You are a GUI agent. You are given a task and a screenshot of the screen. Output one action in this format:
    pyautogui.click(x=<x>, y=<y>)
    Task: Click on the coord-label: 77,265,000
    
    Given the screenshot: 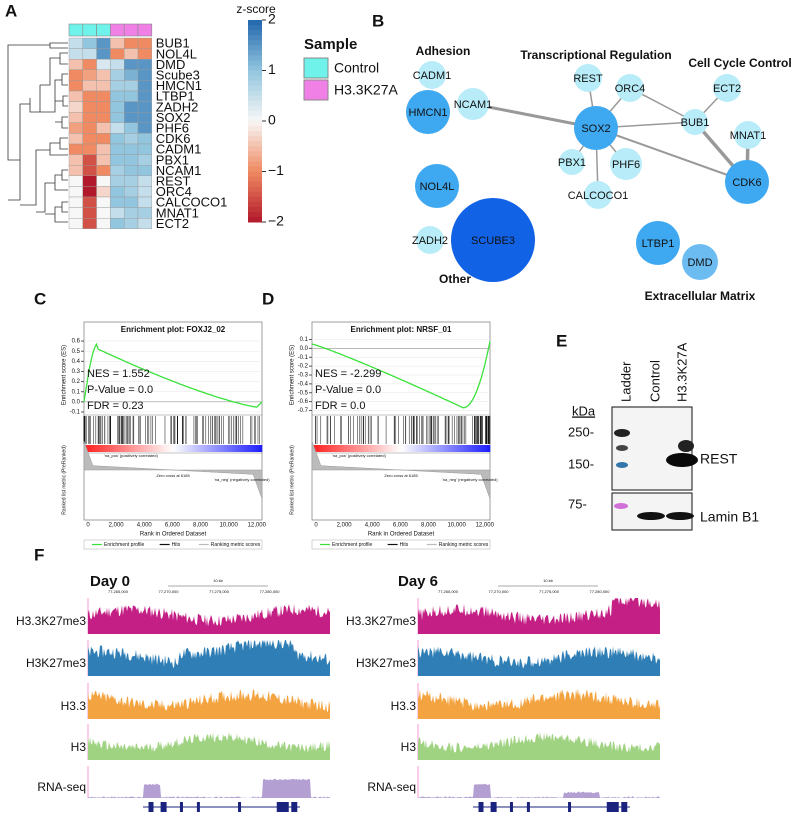 What is the action you would take?
    pyautogui.click(x=118, y=591)
    